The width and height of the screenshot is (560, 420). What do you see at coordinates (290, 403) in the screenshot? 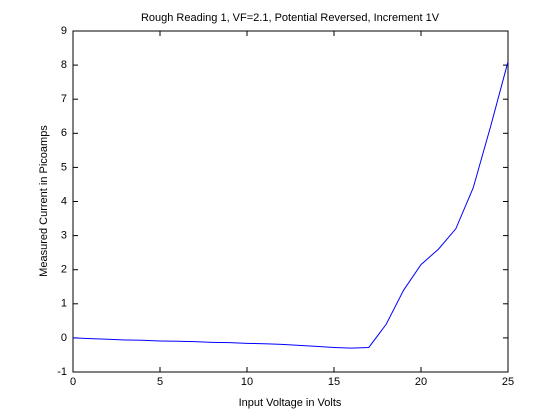
I see `x-axis-label: Input Voltage in Volts` at bounding box center [290, 403].